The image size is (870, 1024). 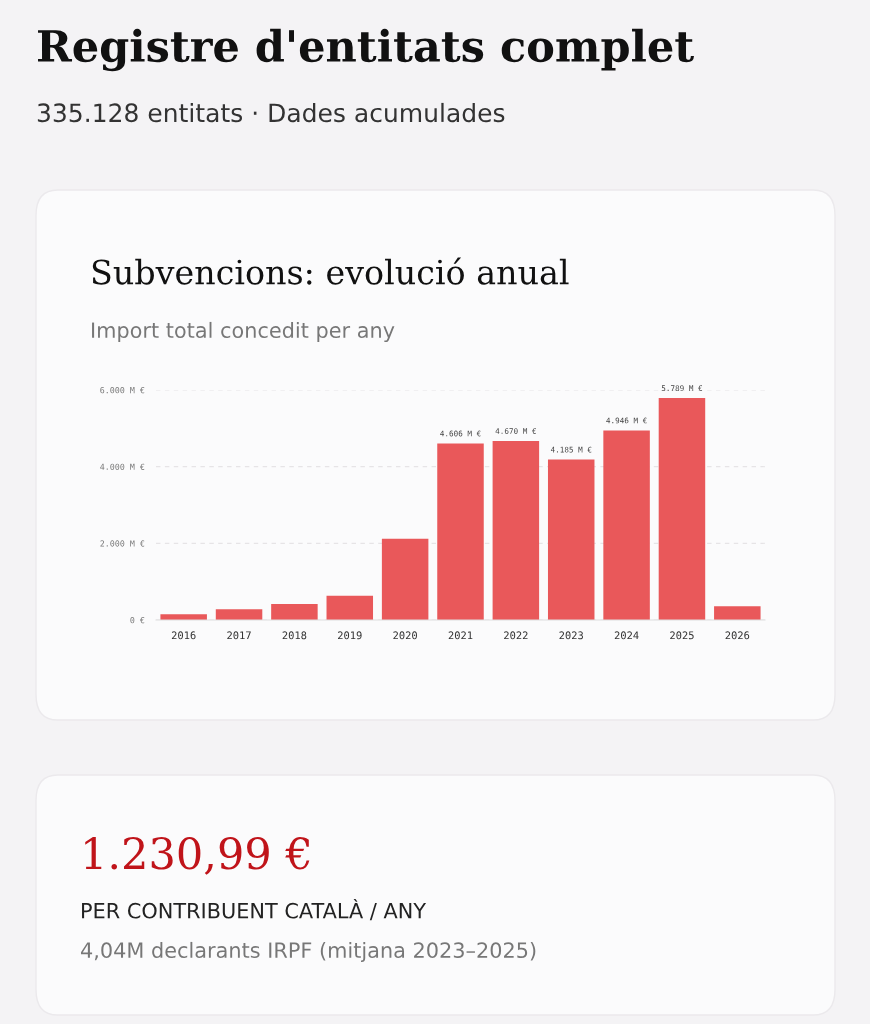 I want to click on text: 4,04M declarants IRPF (mitjana 2023–2025), so click(x=308, y=952).